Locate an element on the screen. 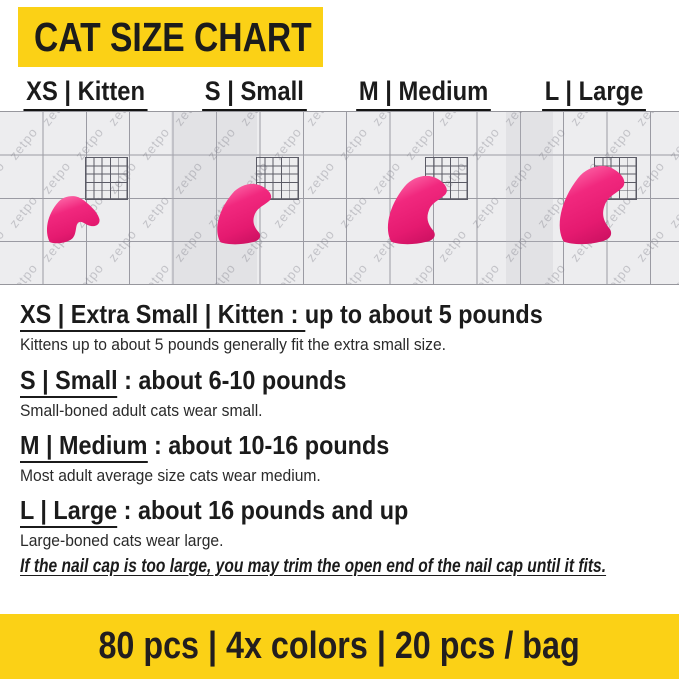 This screenshot has width=679, height=679. size-header-s: S | Small is located at coordinates (254, 94).